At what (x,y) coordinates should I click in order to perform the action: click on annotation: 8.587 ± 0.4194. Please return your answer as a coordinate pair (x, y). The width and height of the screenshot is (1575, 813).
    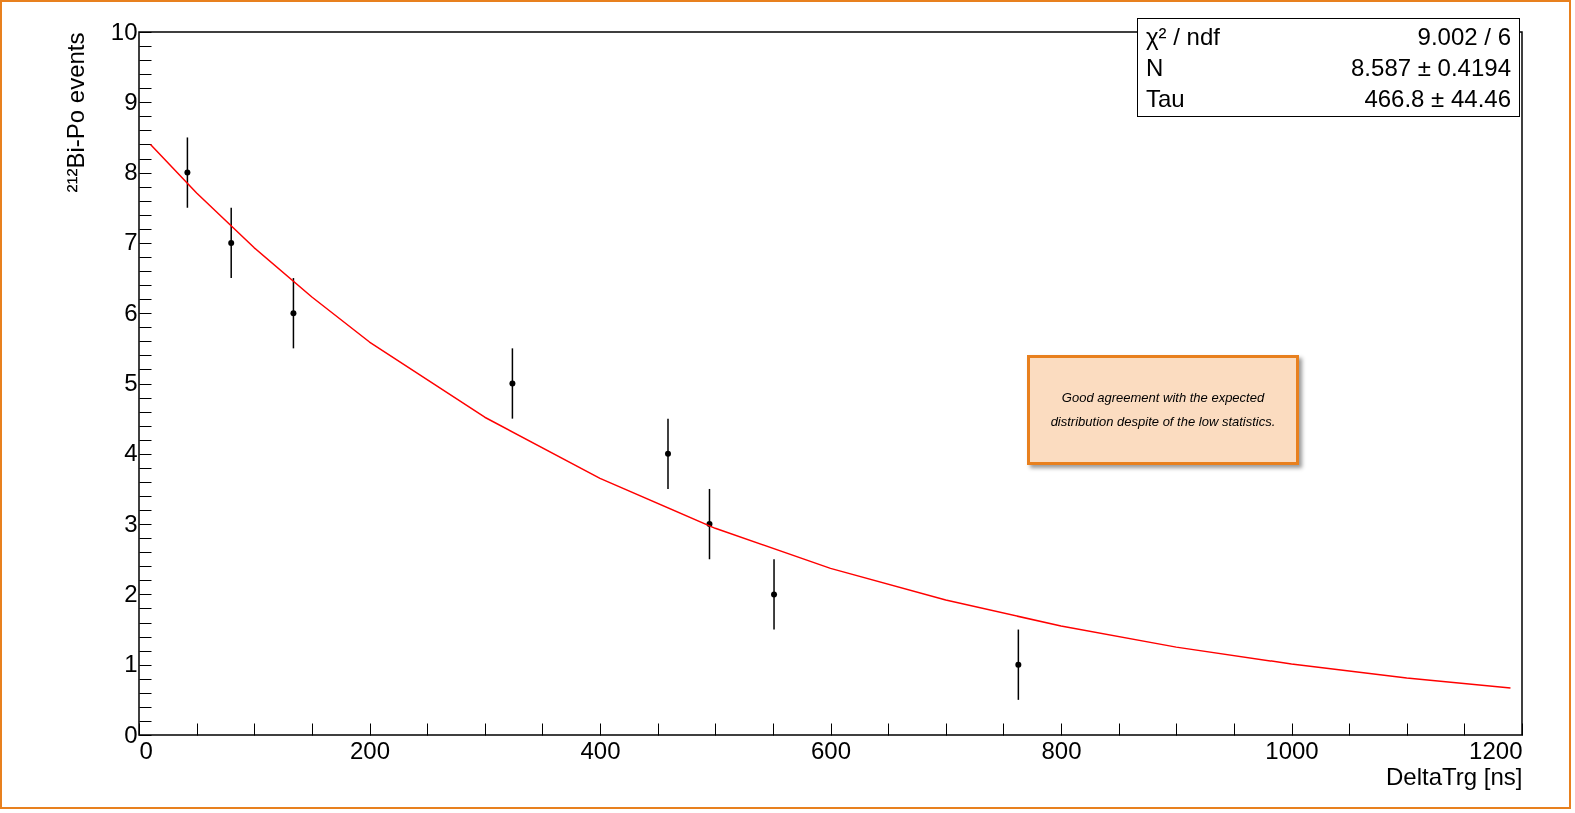
    Looking at the image, I should click on (1431, 68).